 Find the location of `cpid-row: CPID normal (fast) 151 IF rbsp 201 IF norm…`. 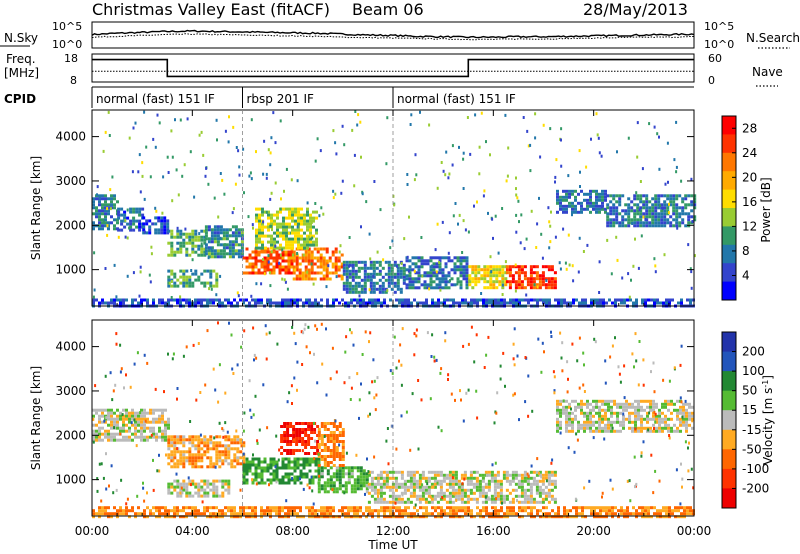

cpid-row: CPID normal (fast) 151 IF rbsp 201 IF norm… is located at coordinates (349, 97).